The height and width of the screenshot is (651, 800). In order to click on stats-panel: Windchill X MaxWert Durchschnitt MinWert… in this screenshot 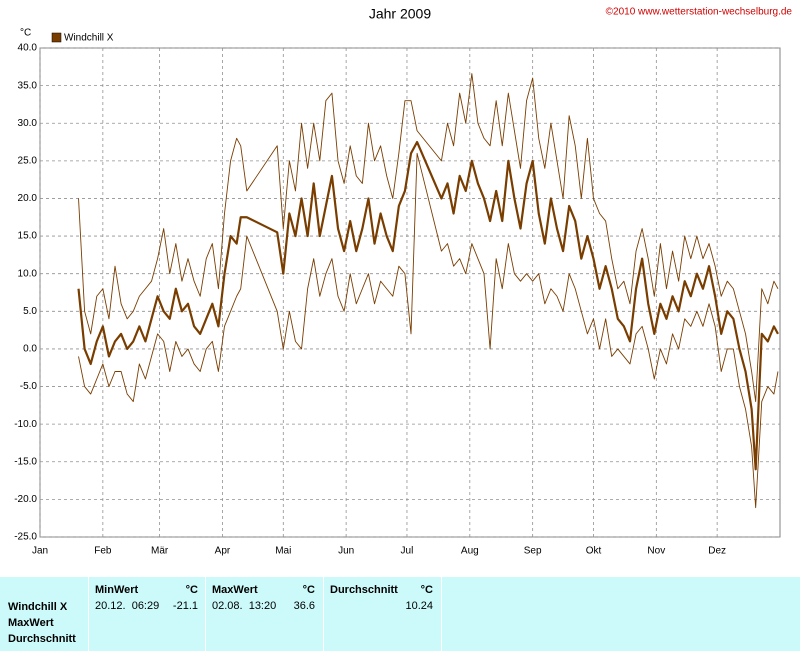, I will do `click(400, 614)`.